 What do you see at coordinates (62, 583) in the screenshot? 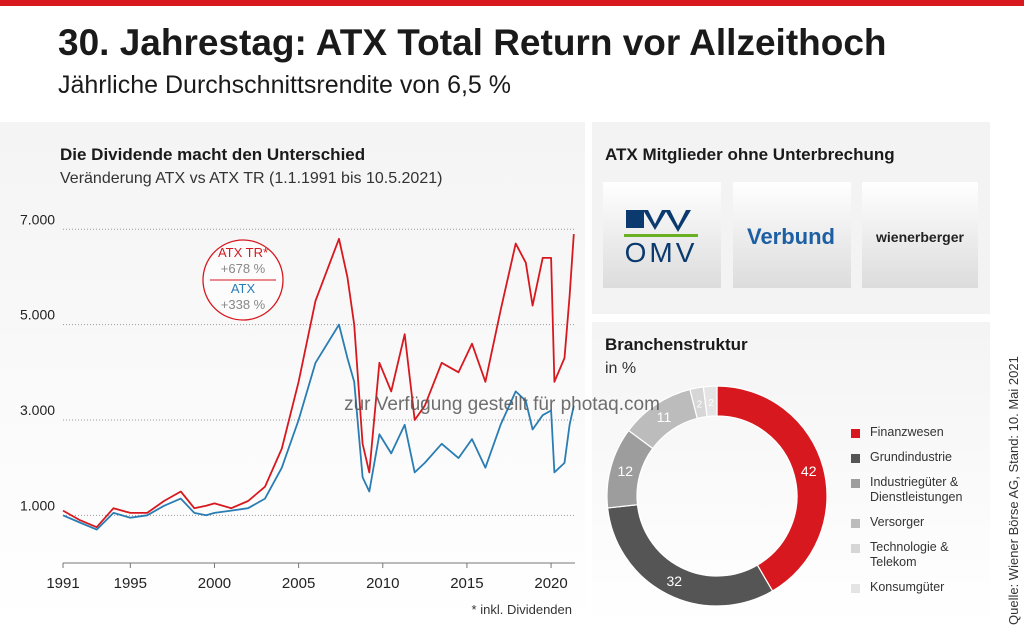
I see `x-tick-label: 1991` at bounding box center [62, 583].